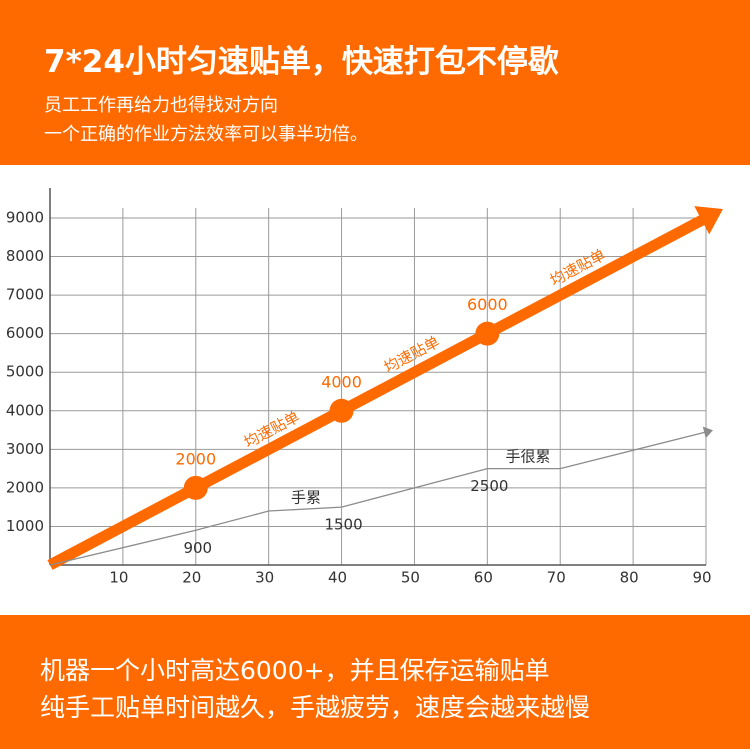  What do you see at coordinates (315, 707) in the screenshot?
I see `footer-text: 纯手工贴单时间越久，手越疲劳，速度会越来越慢` at bounding box center [315, 707].